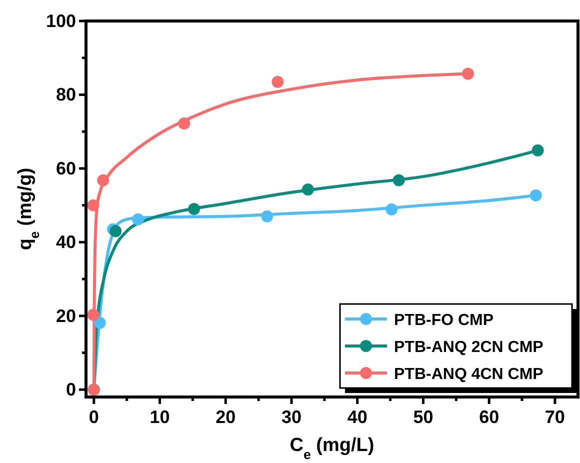 Image resolution: width=580 pixels, height=463 pixels. What do you see at coordinates (66, 316) in the screenshot?
I see `y-tick-label: 20` at bounding box center [66, 316].